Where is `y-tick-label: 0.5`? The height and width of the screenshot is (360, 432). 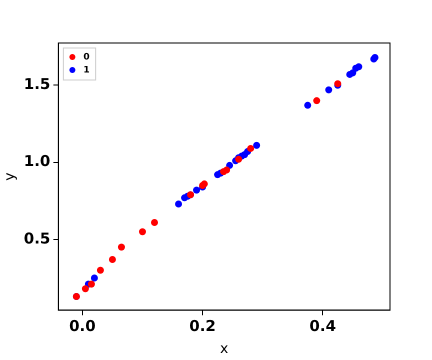 y-tick-label: 0.5 is located at coordinates (37, 238).